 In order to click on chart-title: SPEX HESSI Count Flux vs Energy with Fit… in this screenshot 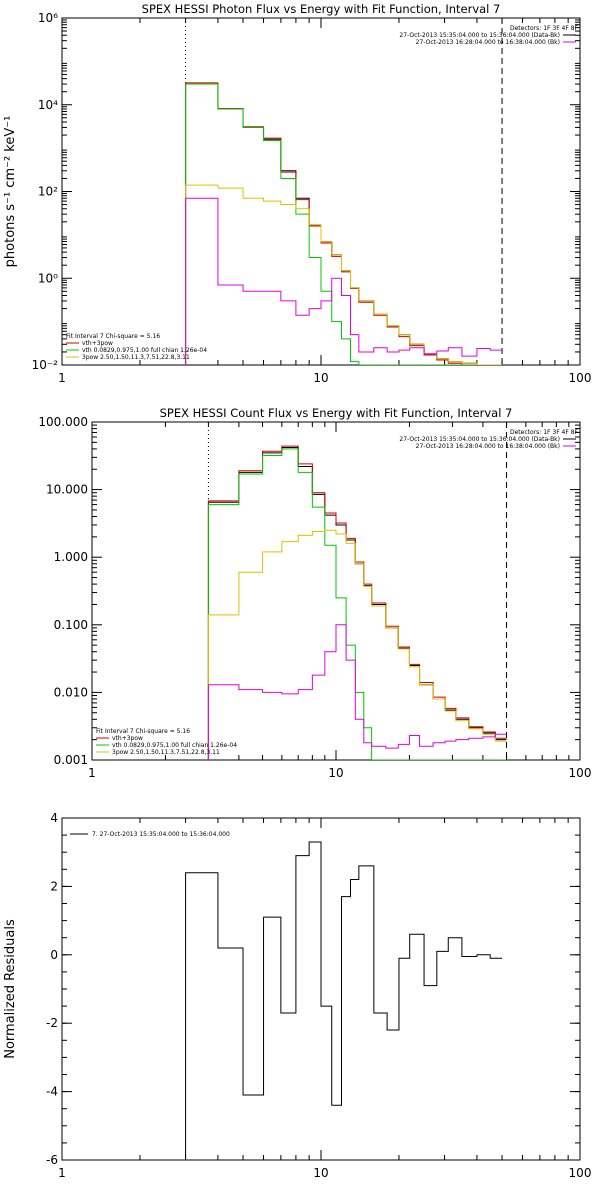, I will do `click(336, 413)`.